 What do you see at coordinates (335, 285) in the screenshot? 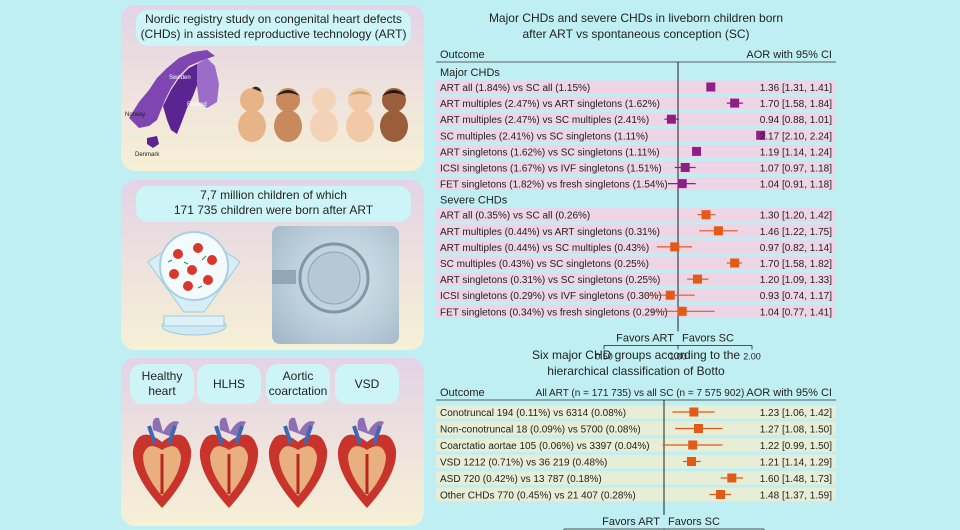
I see `icsi-microscope-image` at bounding box center [335, 285].